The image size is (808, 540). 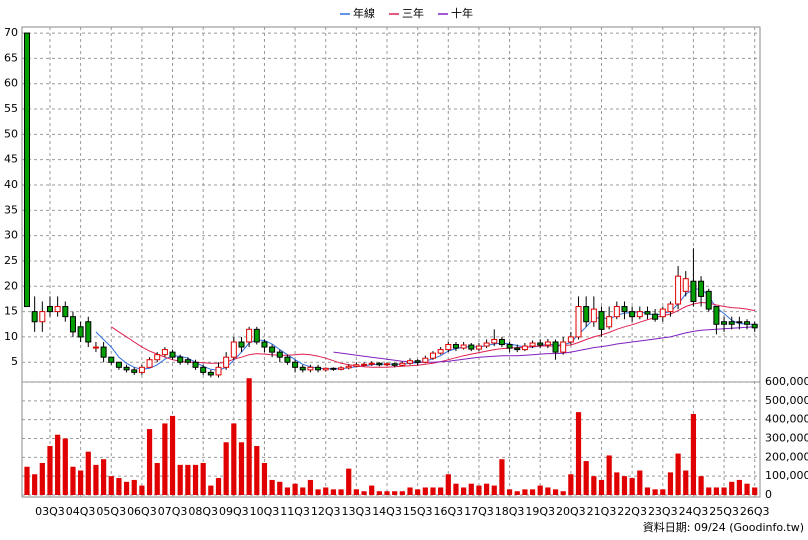 I want to click on x-tick-label: 18Q3, so click(x=510, y=511).